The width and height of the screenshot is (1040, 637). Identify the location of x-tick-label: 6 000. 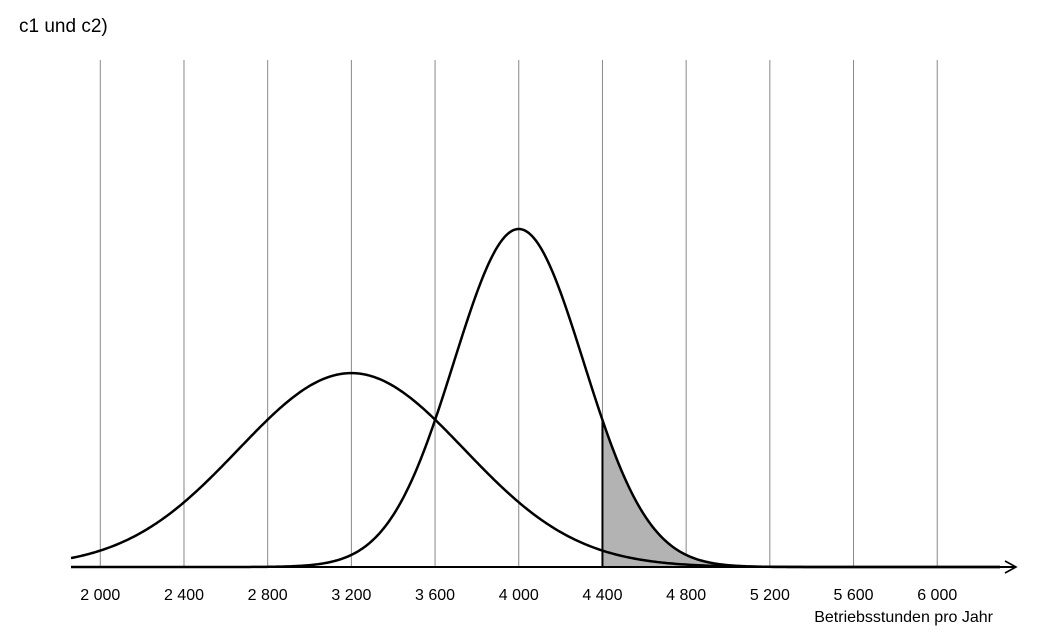
(937, 595).